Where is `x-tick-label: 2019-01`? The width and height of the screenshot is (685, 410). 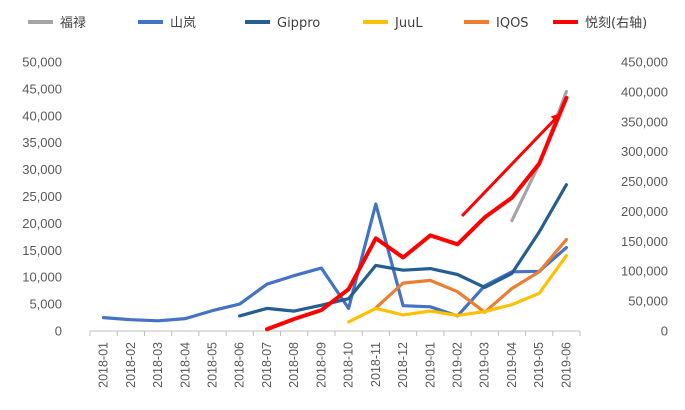 x-tick-label: 2019-01 is located at coordinates (430, 365).